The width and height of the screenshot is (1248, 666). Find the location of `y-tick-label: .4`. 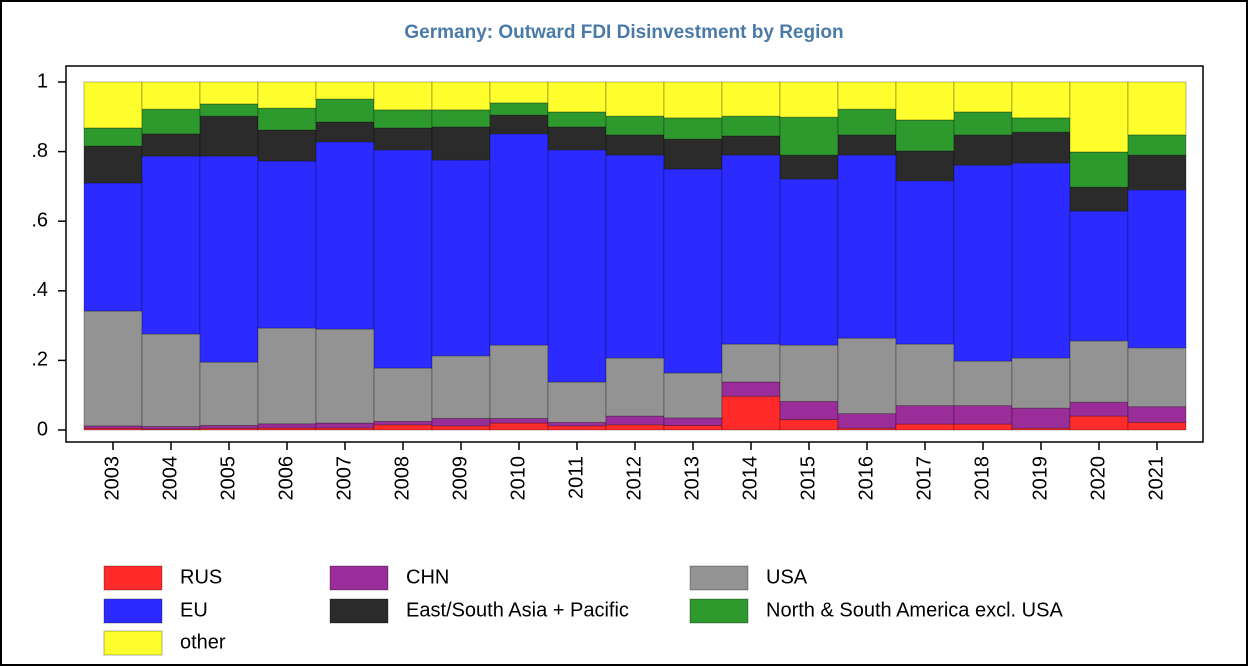

y-tick-label: .4 is located at coordinates (39, 290).